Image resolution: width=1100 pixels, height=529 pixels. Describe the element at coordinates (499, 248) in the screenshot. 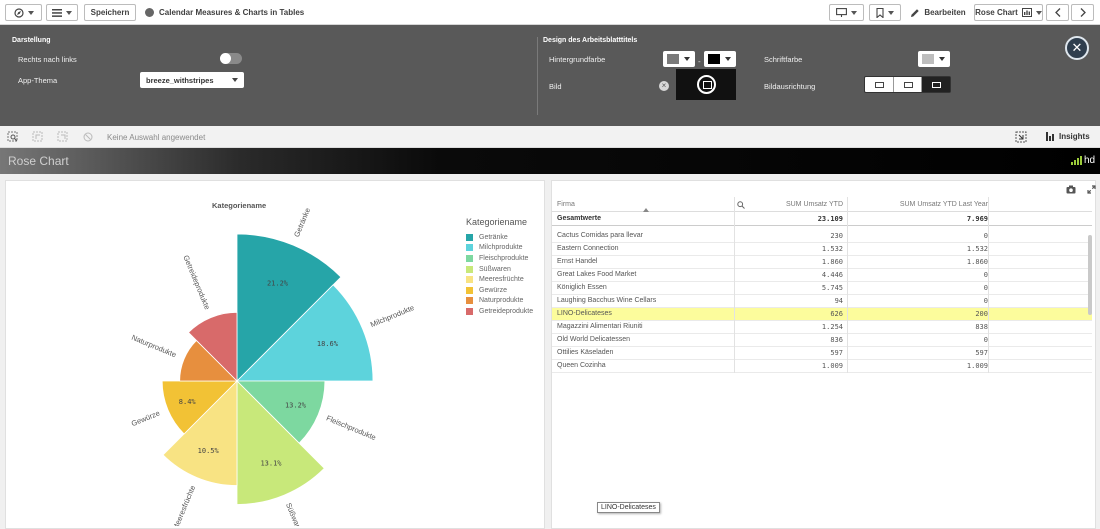

I see `legend-item: Milchprodukte` at that location.